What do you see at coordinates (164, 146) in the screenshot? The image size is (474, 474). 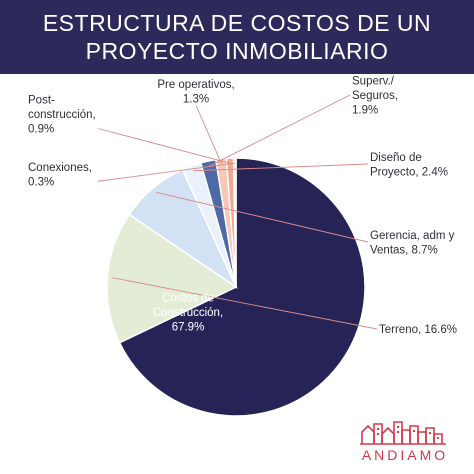 I see `leader-post-construccion` at bounding box center [164, 146].